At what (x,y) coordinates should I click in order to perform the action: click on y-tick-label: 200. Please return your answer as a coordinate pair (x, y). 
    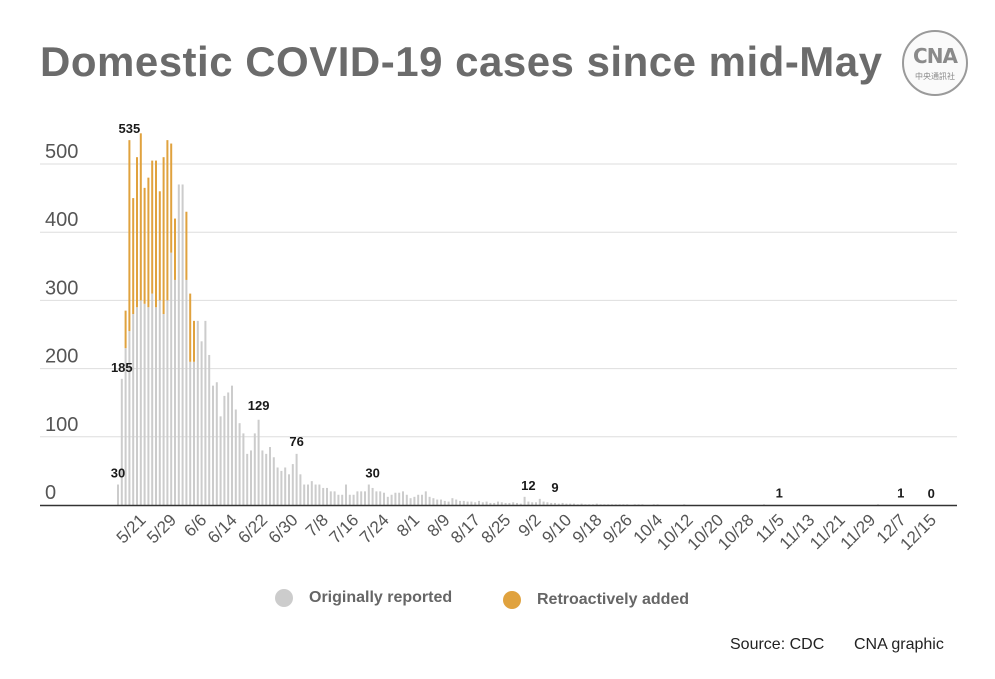
    Looking at the image, I should click on (61, 357).